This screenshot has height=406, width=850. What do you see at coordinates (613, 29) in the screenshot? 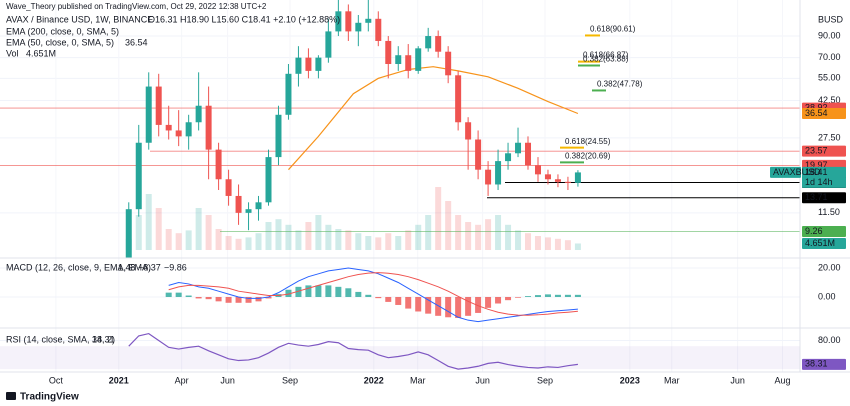
I see `fib-label: 0.618(90.61)` at bounding box center [613, 29].